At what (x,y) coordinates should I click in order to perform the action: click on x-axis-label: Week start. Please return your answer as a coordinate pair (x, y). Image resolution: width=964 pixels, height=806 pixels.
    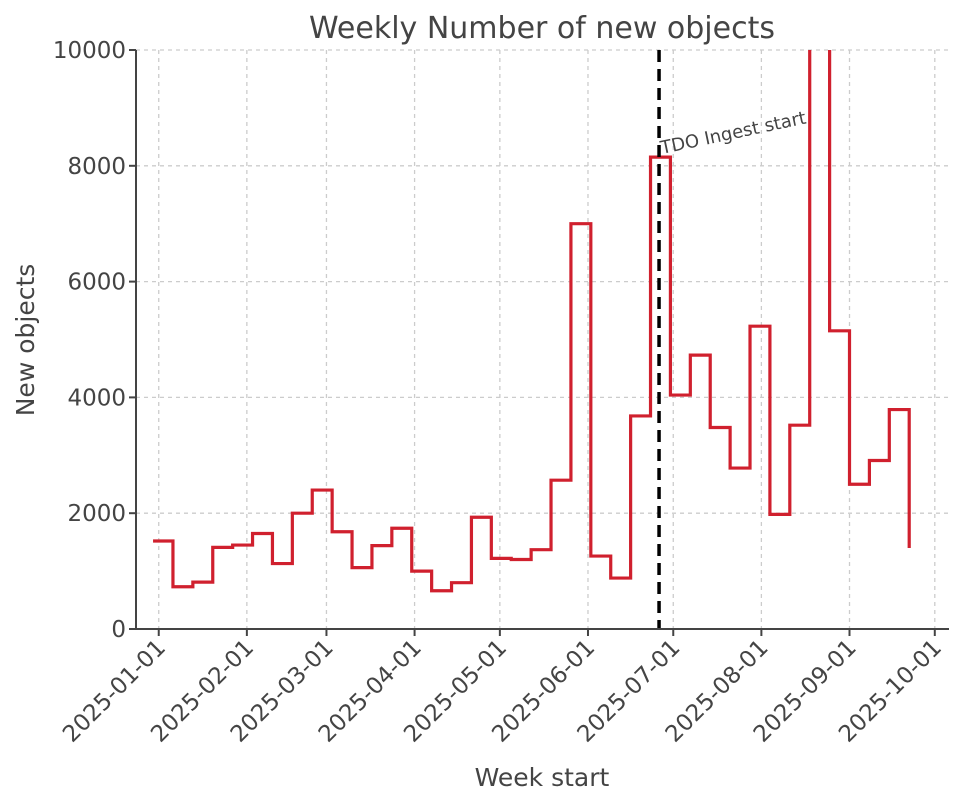
    Looking at the image, I should click on (542, 777).